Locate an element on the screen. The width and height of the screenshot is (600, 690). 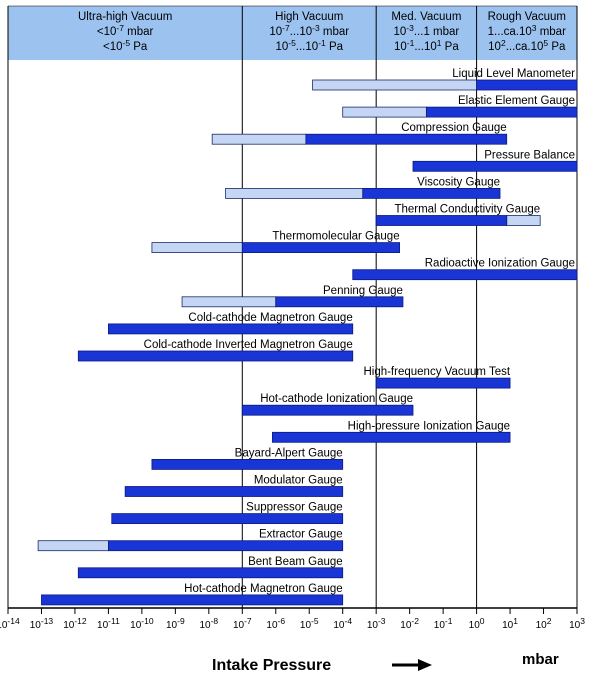
header-band is located at coordinates (292, 33).